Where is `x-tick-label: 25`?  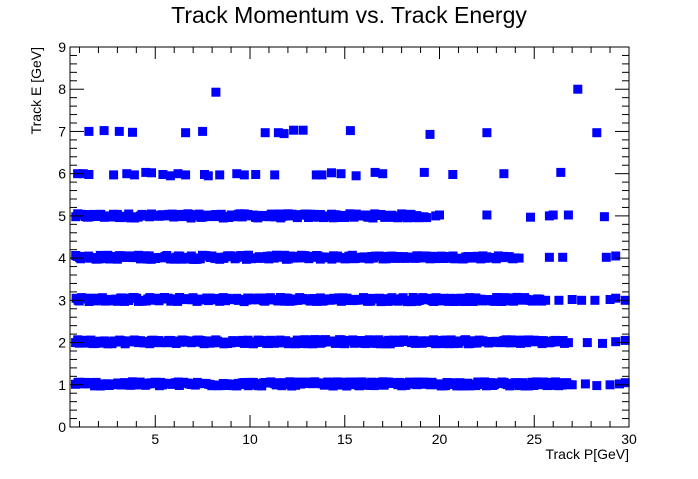
x-tick-label: 25 is located at coordinates (534, 439).